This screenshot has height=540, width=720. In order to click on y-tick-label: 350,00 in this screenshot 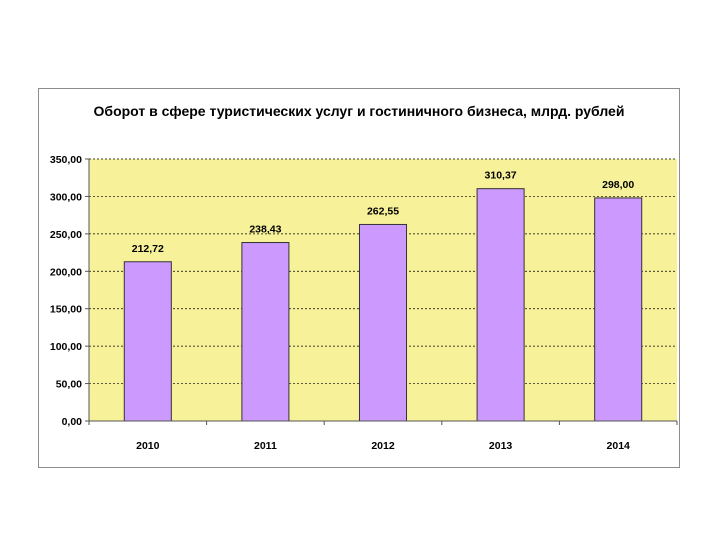, I will do `click(66, 160)`.